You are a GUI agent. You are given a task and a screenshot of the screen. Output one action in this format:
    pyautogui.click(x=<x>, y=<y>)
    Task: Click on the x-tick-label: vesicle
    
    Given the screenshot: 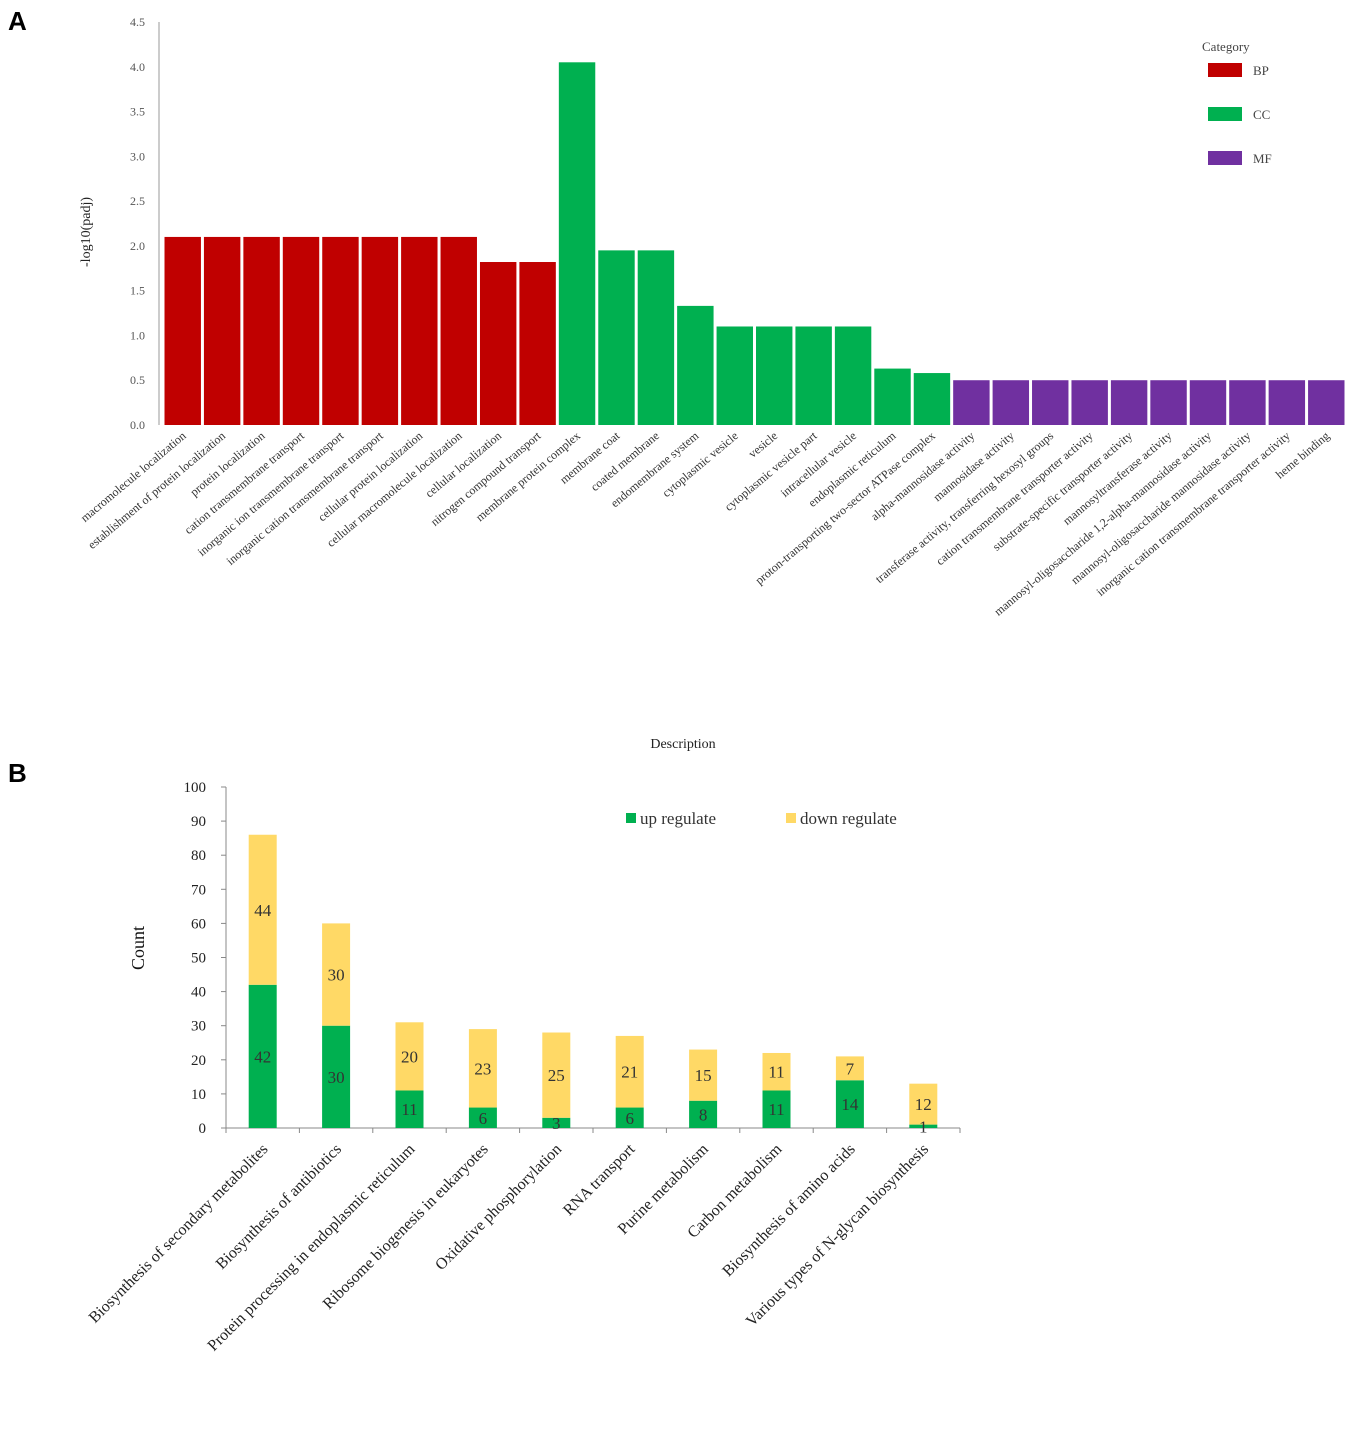 What is the action you would take?
    pyautogui.click(x=763, y=445)
    